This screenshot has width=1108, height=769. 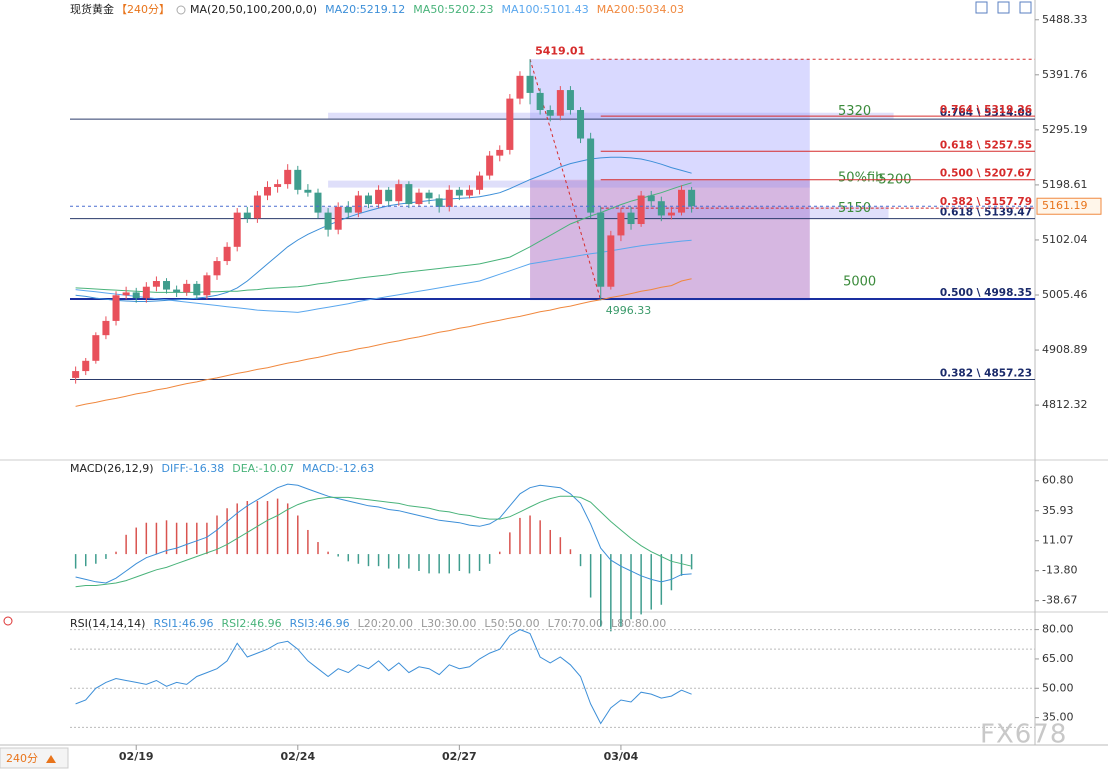 I want to click on y-tick-label: 65.00, so click(x=1058, y=658).